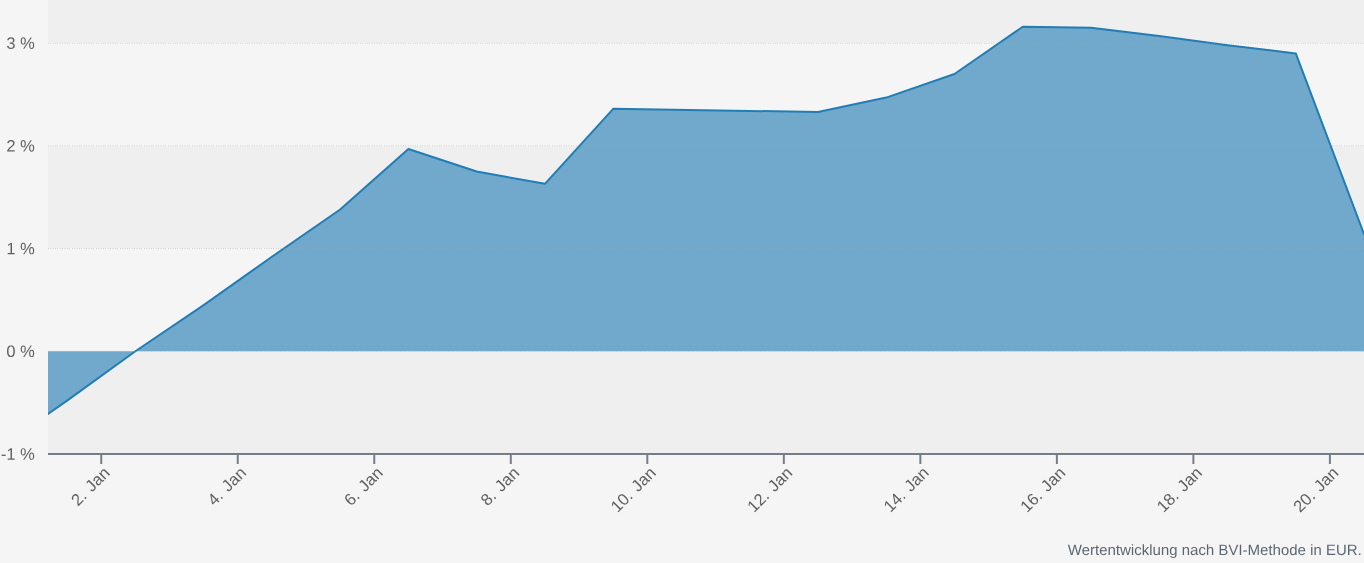  Describe the element at coordinates (228, 487) in the screenshot. I see `x-tick-label: 4. Jan` at that location.